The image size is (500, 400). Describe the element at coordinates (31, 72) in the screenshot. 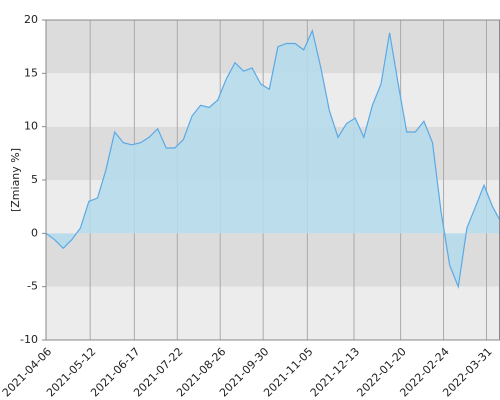

I see `y-tick-label: 15` at that location.